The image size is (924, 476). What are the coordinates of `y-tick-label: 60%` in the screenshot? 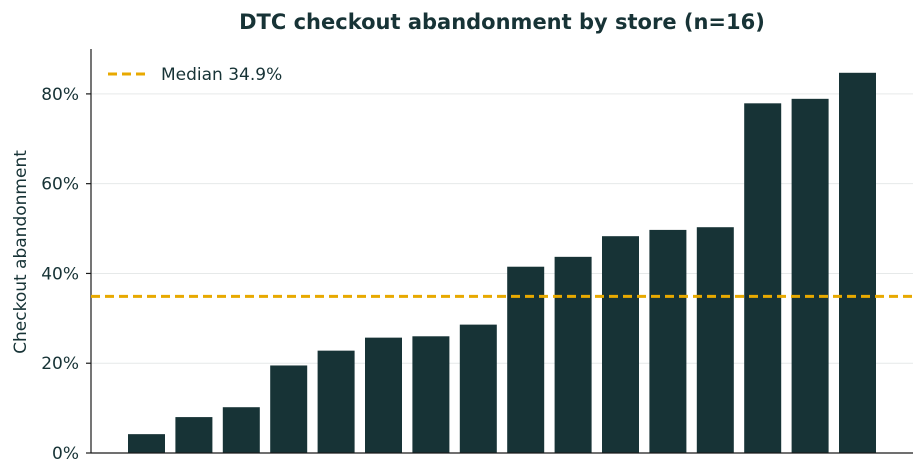 It's located at (60, 185).